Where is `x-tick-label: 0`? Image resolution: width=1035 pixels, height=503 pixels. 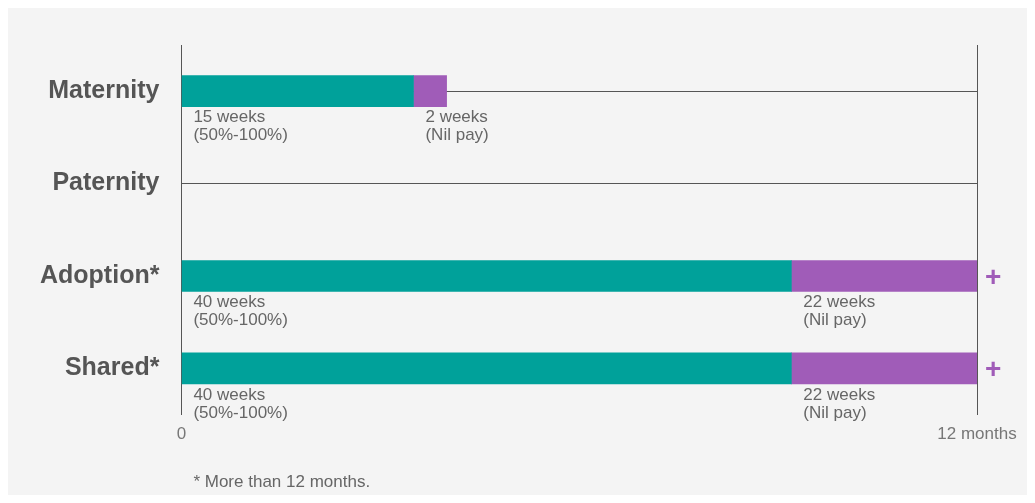
x-tick-label: 0 is located at coordinates (181, 434).